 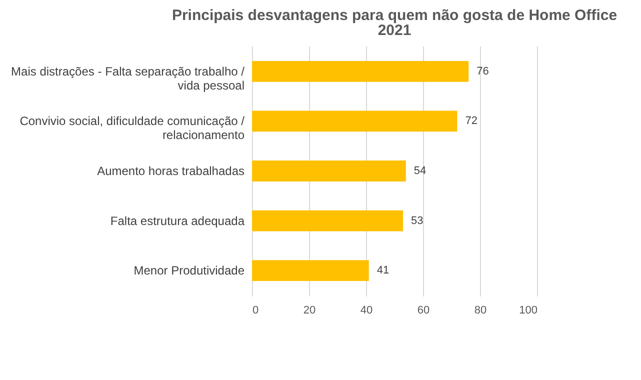 What do you see at coordinates (482, 71) in the screenshot?
I see `data-label: 76` at bounding box center [482, 71].